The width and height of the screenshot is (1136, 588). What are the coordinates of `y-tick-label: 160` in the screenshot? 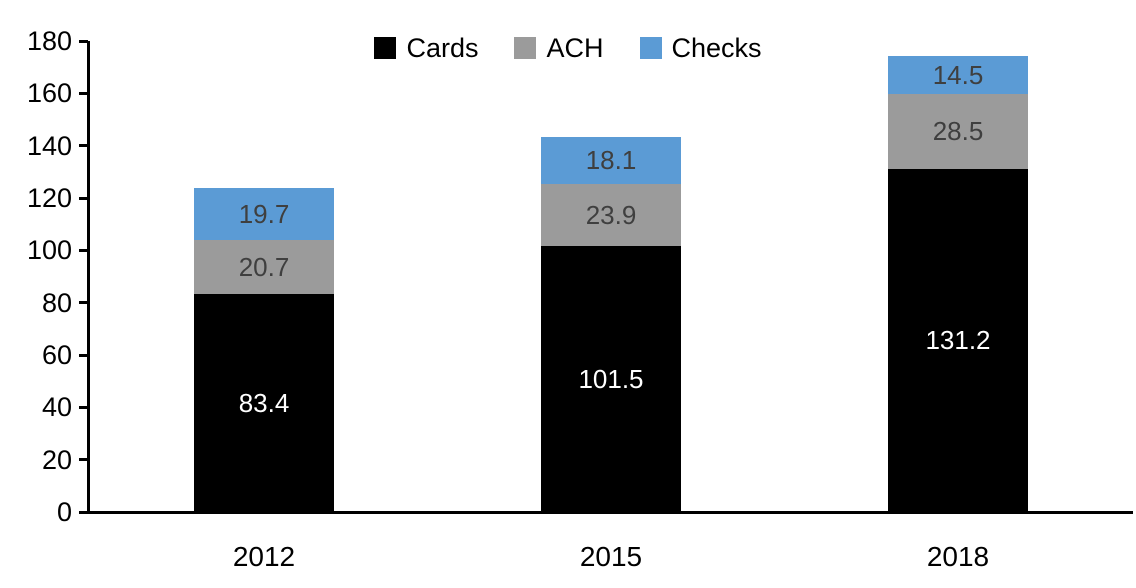 It's located at (49, 93).